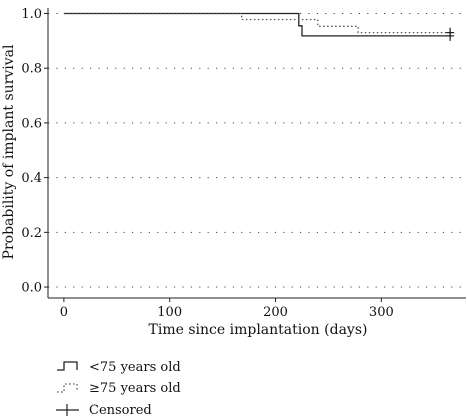 Image resolution: width=467 pixels, height=416 pixels. I want to click on x-axis-label: Time since implantation (days), so click(258, 330).